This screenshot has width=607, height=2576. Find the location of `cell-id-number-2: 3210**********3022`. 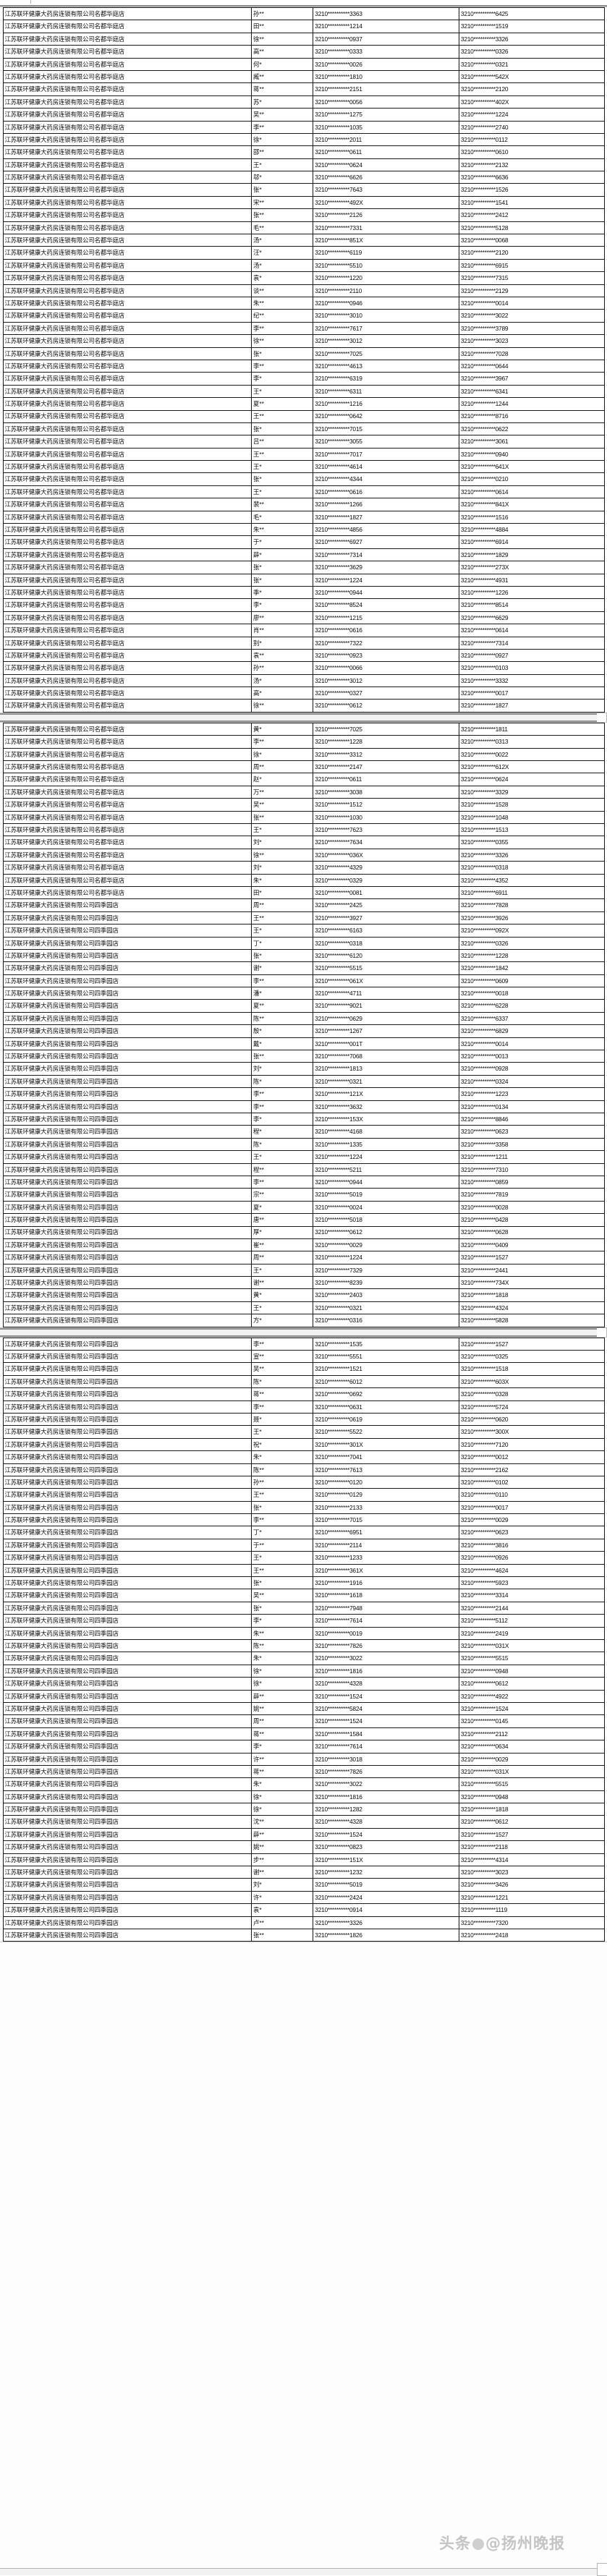

cell-id-number-2: 3210**********3022 is located at coordinates (531, 316).